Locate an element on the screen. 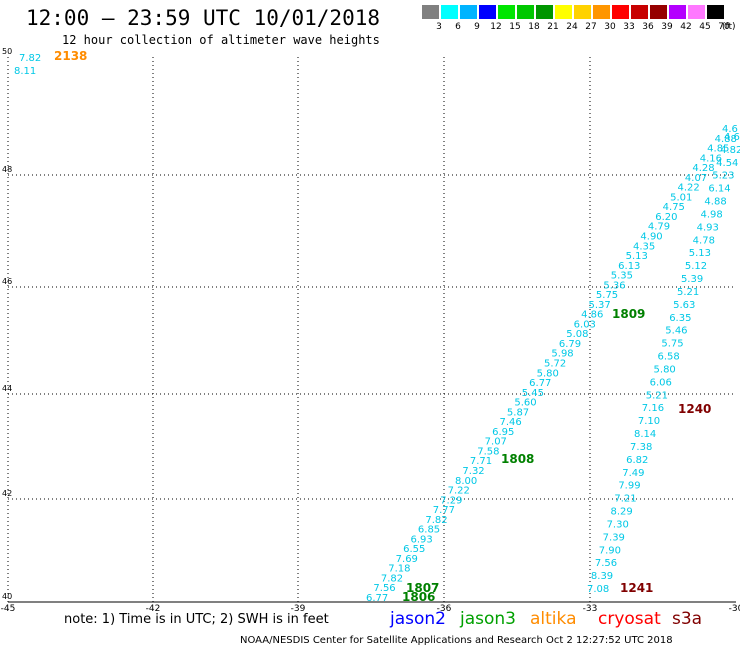  satellite-cryosat: cryosat is located at coordinates (629, 619).